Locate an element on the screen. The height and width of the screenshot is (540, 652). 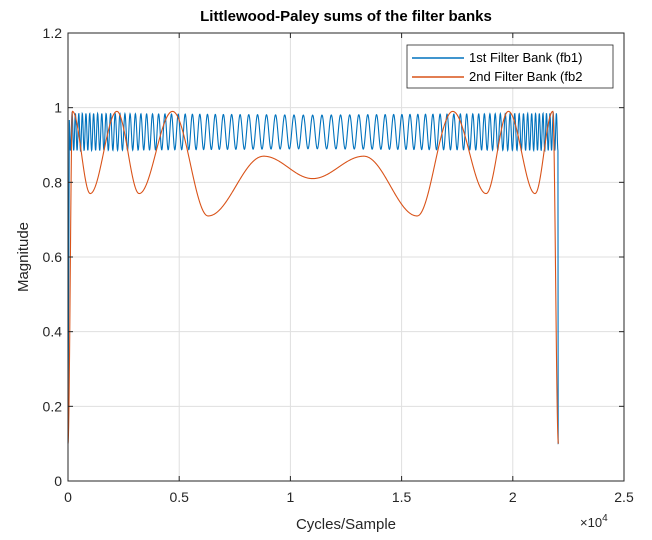
x-tick-label: 1.5 is located at coordinates (402, 497).